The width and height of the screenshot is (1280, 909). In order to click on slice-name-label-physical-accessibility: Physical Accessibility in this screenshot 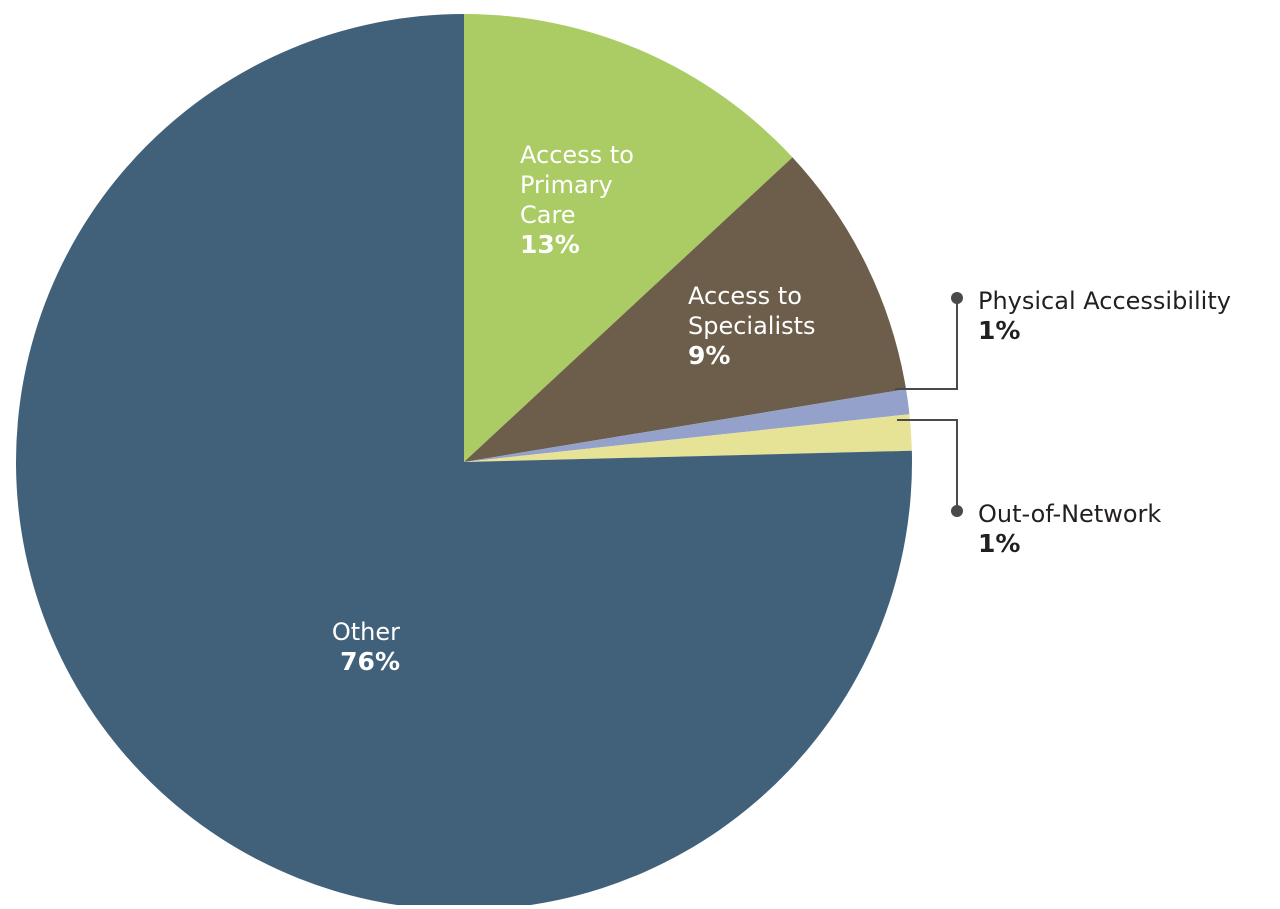, I will do `click(1104, 301)`.